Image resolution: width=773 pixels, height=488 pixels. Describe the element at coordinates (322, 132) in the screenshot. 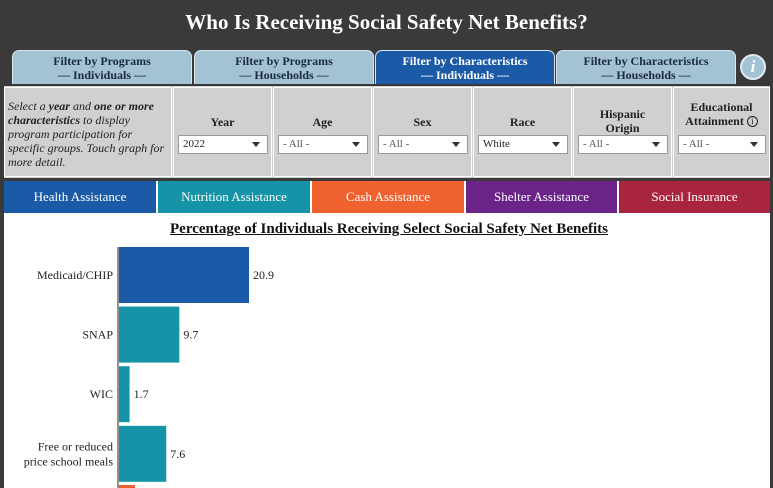

I see `age-filter: Age - All -` at that location.